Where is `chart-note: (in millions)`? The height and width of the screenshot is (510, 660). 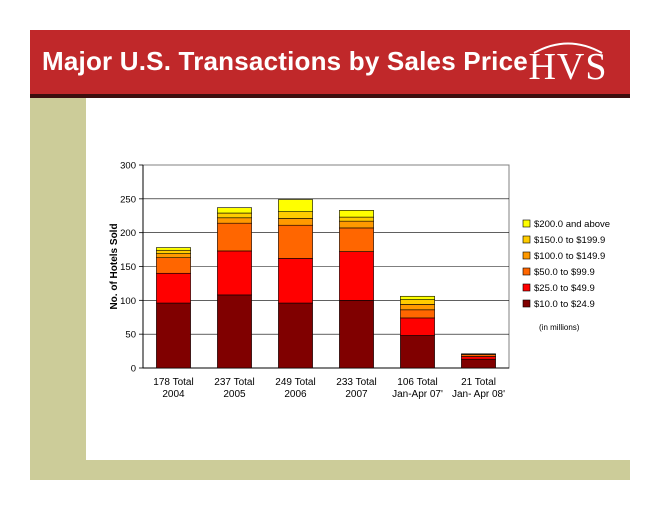 chart-note: (in millions) is located at coordinates (559, 327).